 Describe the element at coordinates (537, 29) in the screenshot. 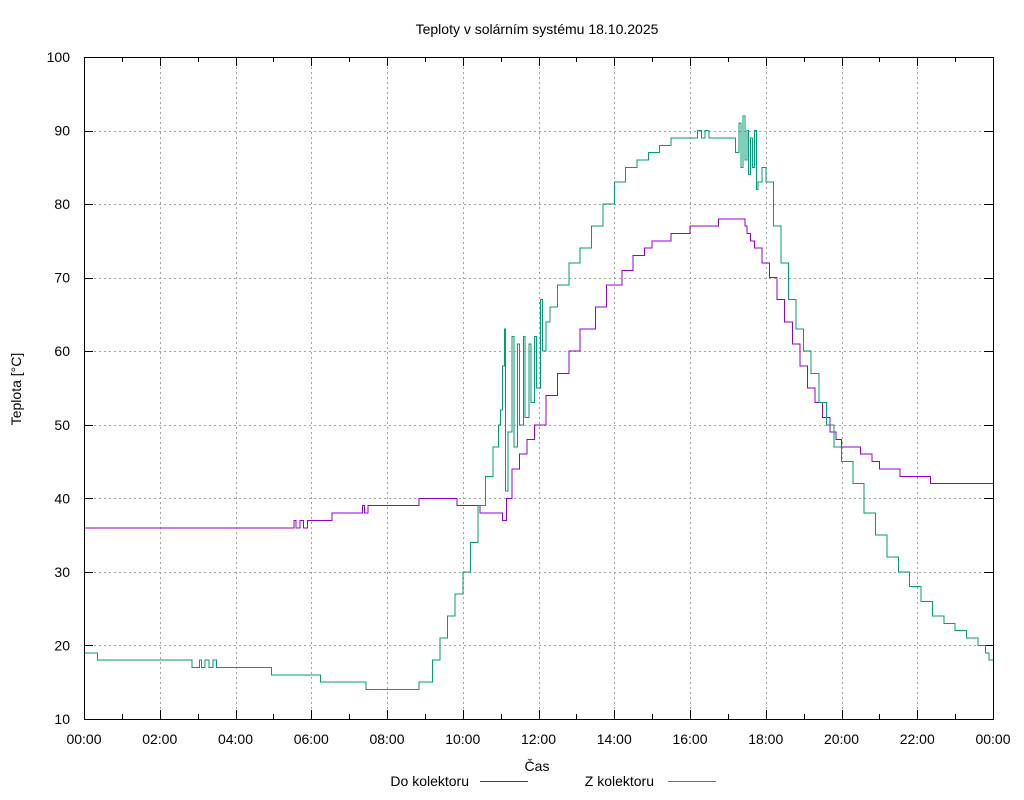

I see `chart-title: Teploty v solárním systému 18.10.2025` at that location.